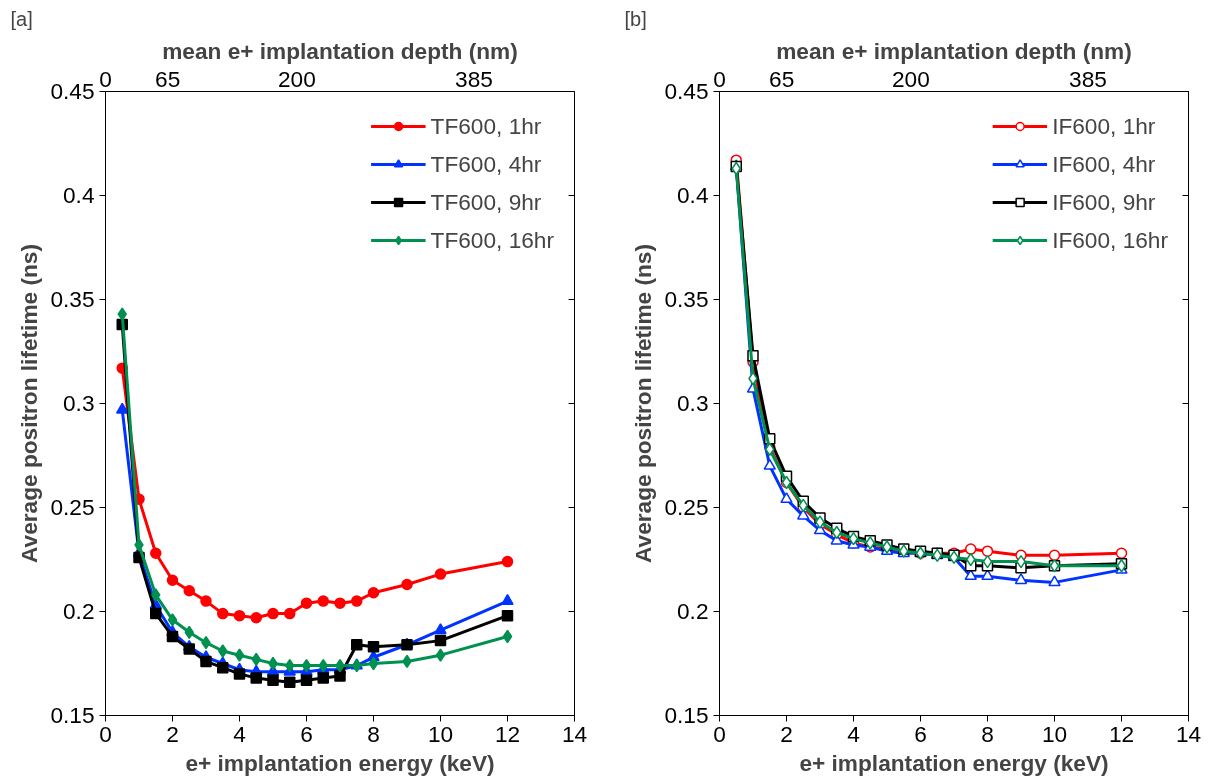 The width and height of the screenshot is (1229, 778). What do you see at coordinates (486, 202) in the screenshot?
I see `legend-label: TF600, 9hr` at bounding box center [486, 202].